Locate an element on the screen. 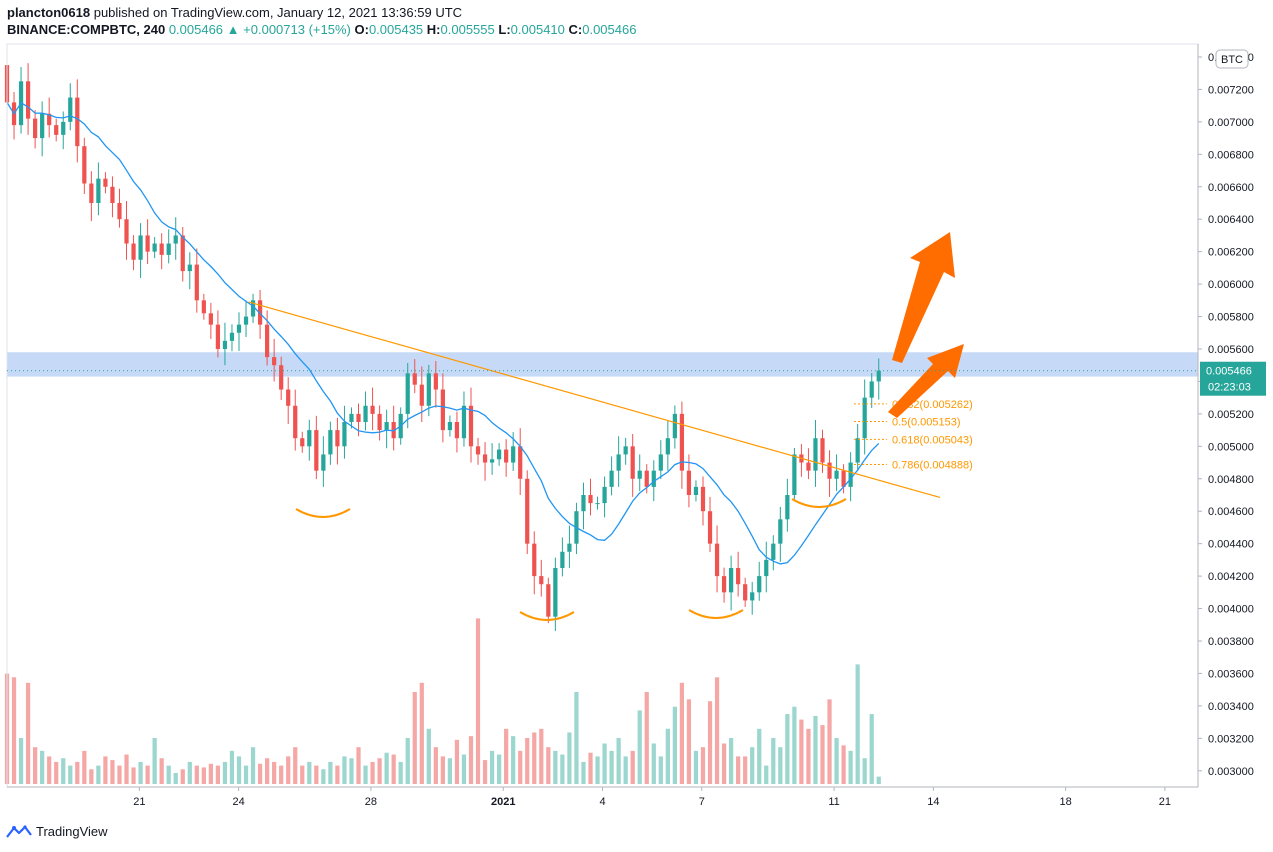 The image size is (1273, 852). x-tick-label: 14 is located at coordinates (933, 802).